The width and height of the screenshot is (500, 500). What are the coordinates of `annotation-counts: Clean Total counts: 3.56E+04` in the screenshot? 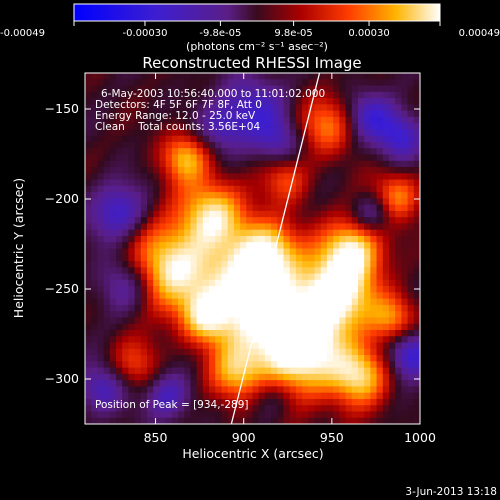 It's located at (177, 127).